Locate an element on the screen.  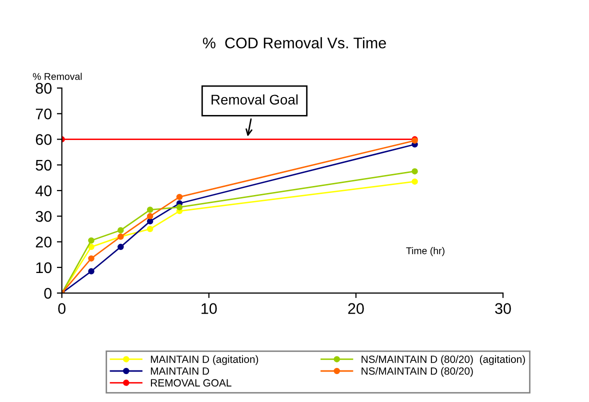
y-tick-label: 50 is located at coordinates (44, 165).